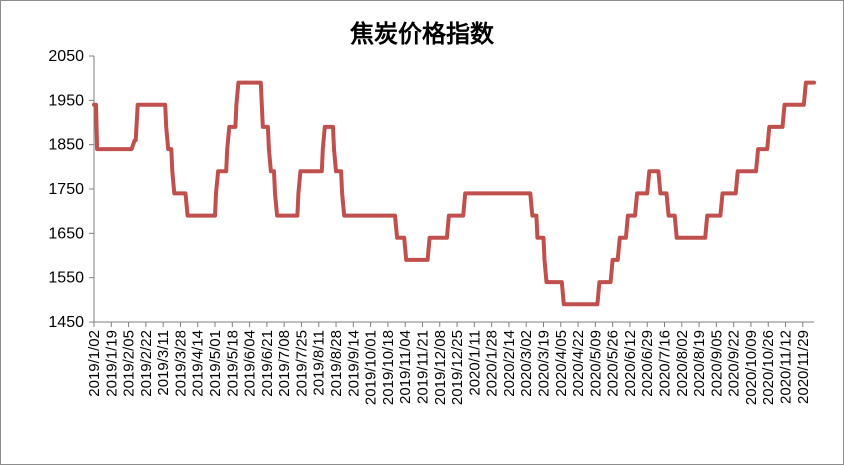  Describe the element at coordinates (422, 367) in the screenshot. I see `x-tick-label: 2019/11/21` at that location.